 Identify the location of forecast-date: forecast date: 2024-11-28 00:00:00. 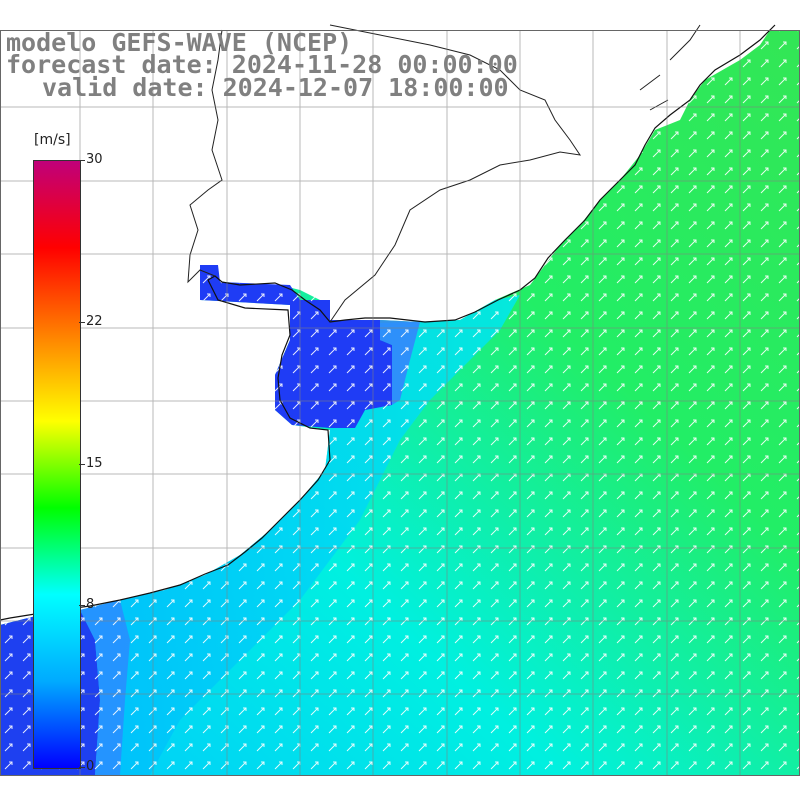
(262, 64).